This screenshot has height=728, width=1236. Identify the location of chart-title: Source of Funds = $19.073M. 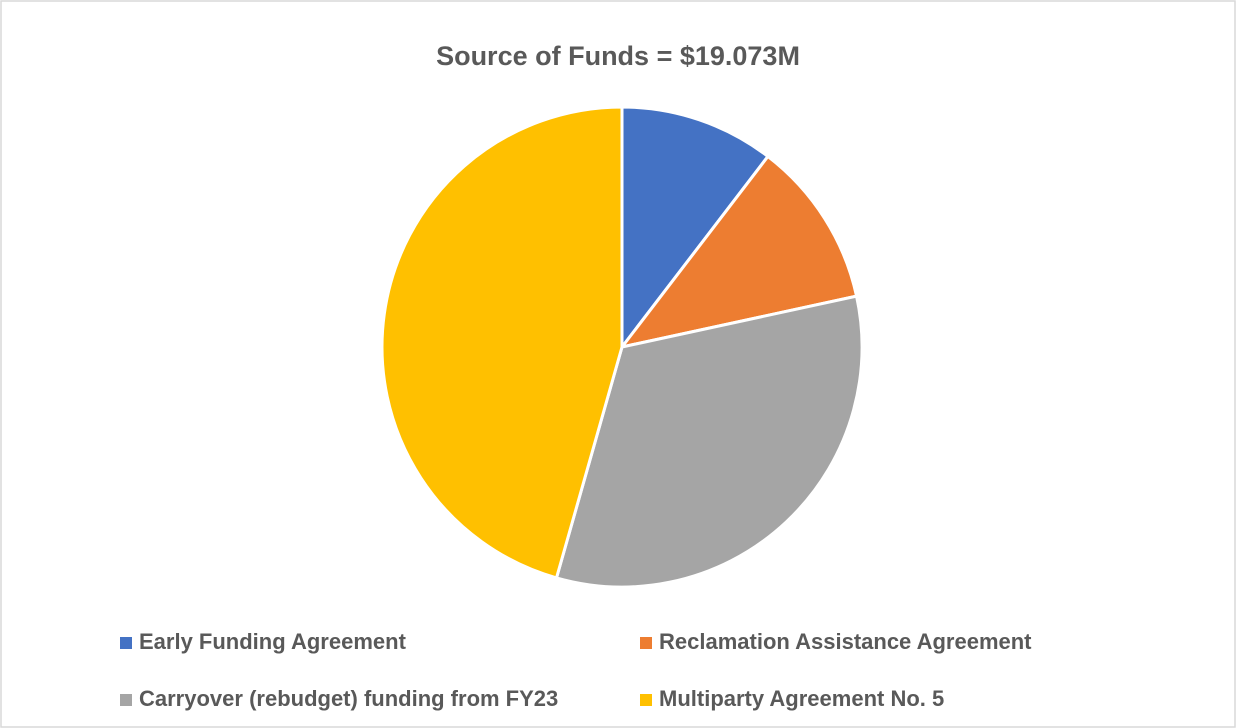
(618, 56).